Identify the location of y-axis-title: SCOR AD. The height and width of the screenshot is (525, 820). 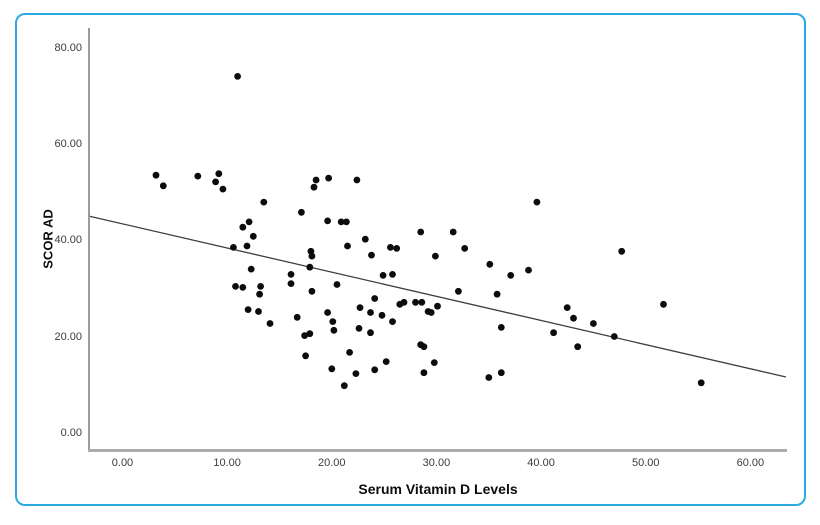
(48, 239).